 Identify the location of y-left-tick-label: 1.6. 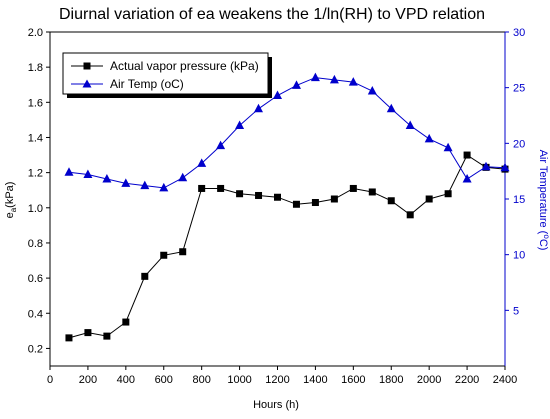
(35, 103).